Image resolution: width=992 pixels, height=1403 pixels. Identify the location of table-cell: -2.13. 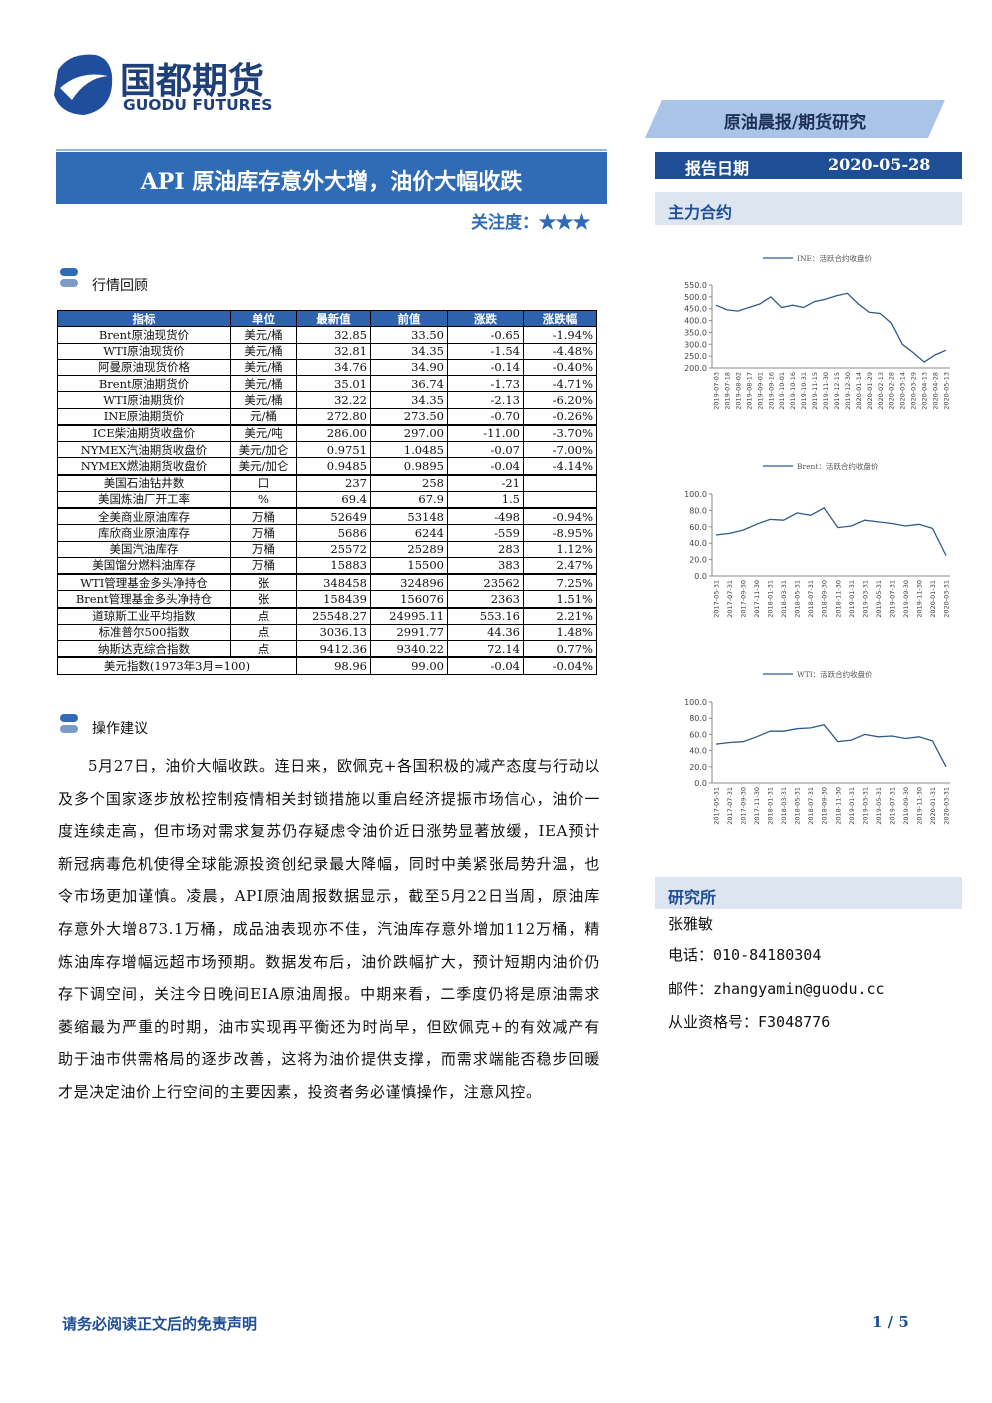
(485, 400).